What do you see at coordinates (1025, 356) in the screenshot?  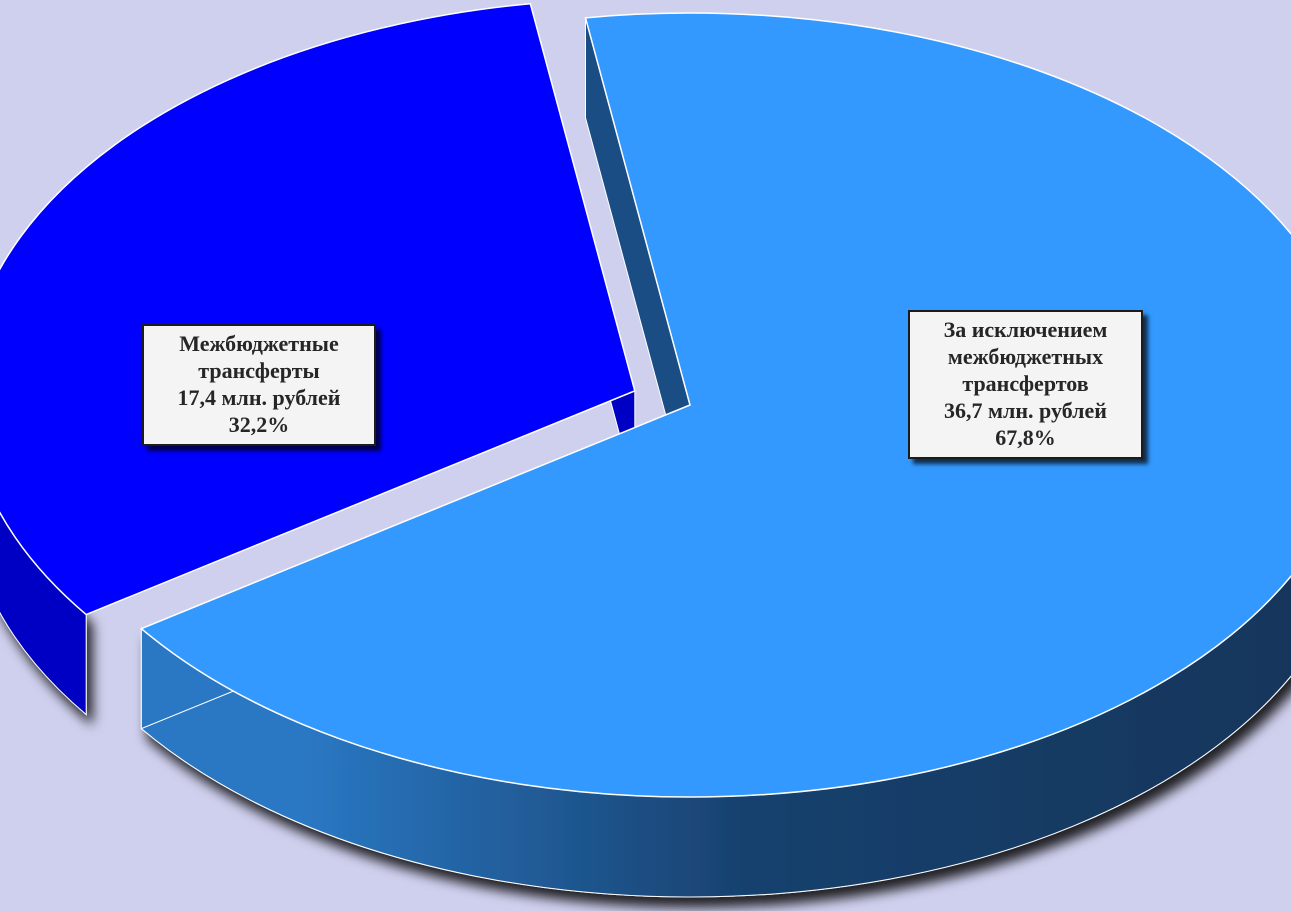 I see `slice-label-line: межбюджетных` at bounding box center [1025, 356].